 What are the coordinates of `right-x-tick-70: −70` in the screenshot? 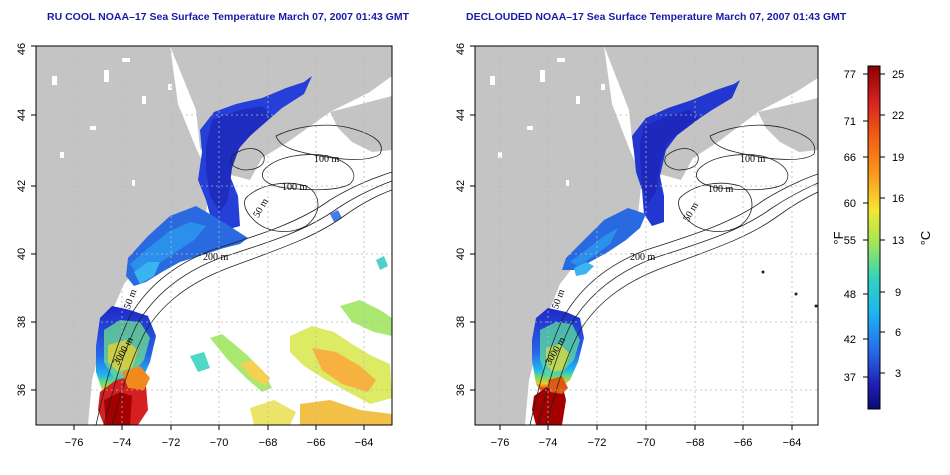 It's located at (646, 443).